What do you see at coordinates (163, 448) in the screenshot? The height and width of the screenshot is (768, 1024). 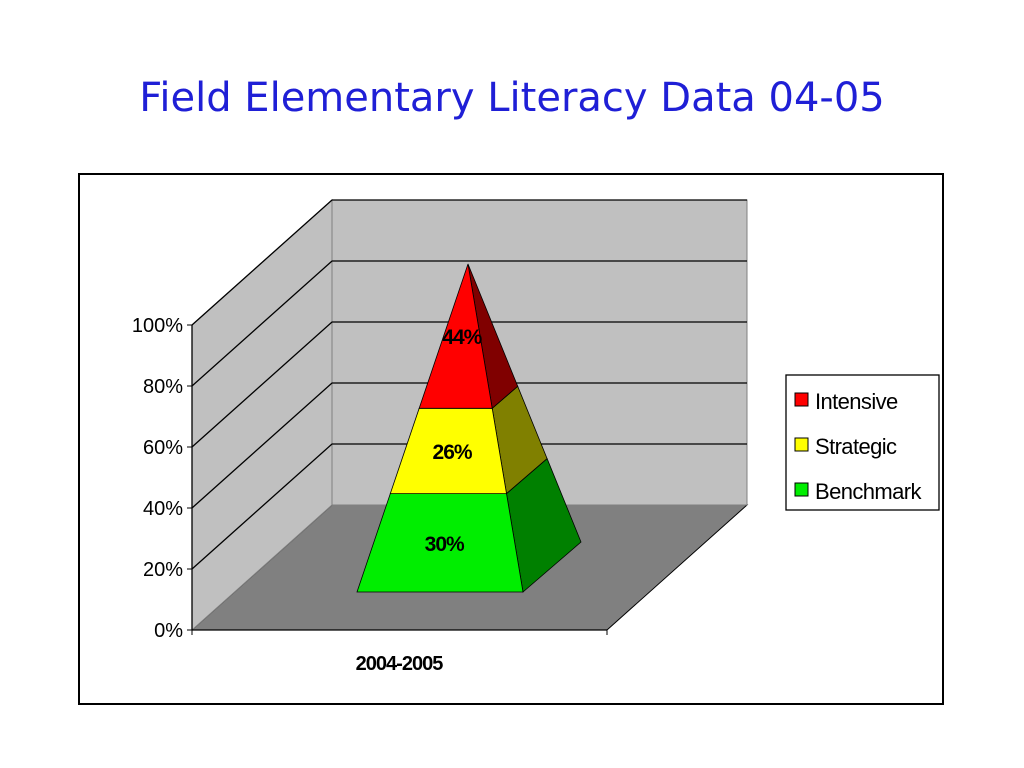 I see `y-tick-label: 60%` at bounding box center [163, 448].